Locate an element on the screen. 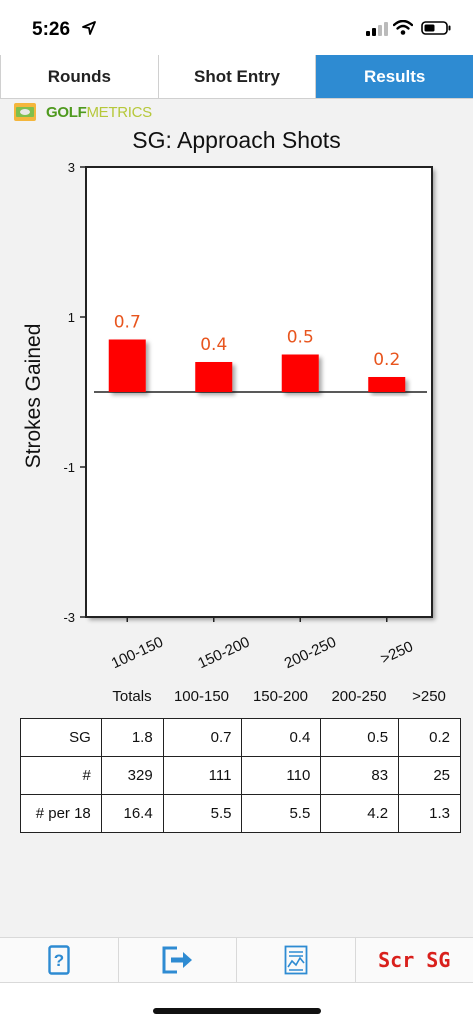 This screenshot has height=1024, width=473. table-cell: 25 is located at coordinates (429, 775).